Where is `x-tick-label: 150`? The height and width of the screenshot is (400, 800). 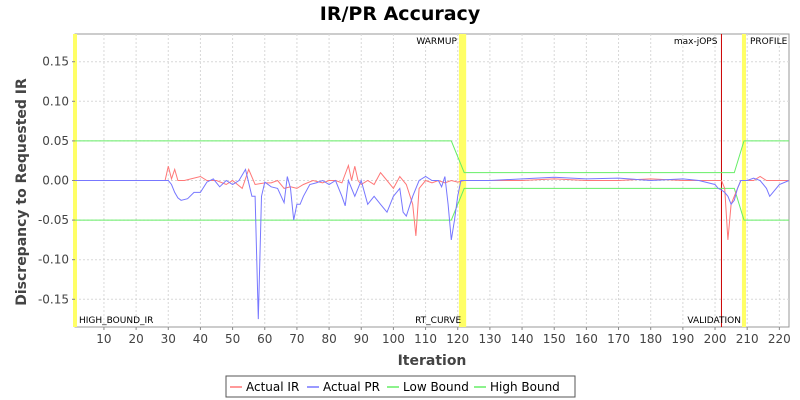
x-tick-label: 150 is located at coordinates (554, 339).